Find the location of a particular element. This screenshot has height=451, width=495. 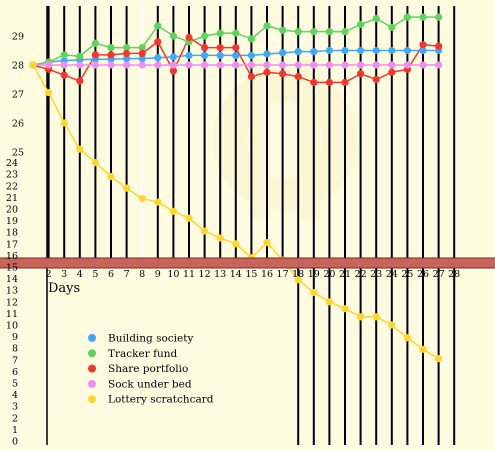

y-tick-label-4: 4 is located at coordinates (15, 395).